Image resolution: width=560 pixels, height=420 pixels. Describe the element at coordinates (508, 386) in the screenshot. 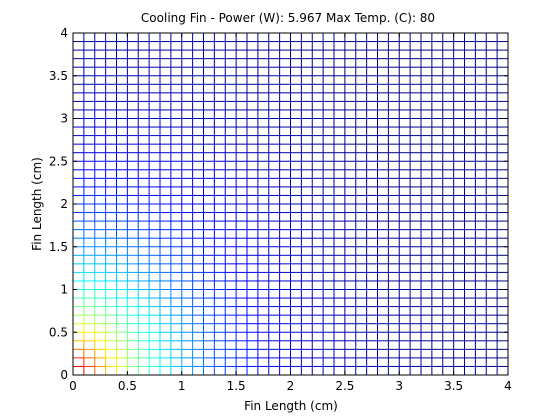

I see `x-tick-label: 4` at that location.